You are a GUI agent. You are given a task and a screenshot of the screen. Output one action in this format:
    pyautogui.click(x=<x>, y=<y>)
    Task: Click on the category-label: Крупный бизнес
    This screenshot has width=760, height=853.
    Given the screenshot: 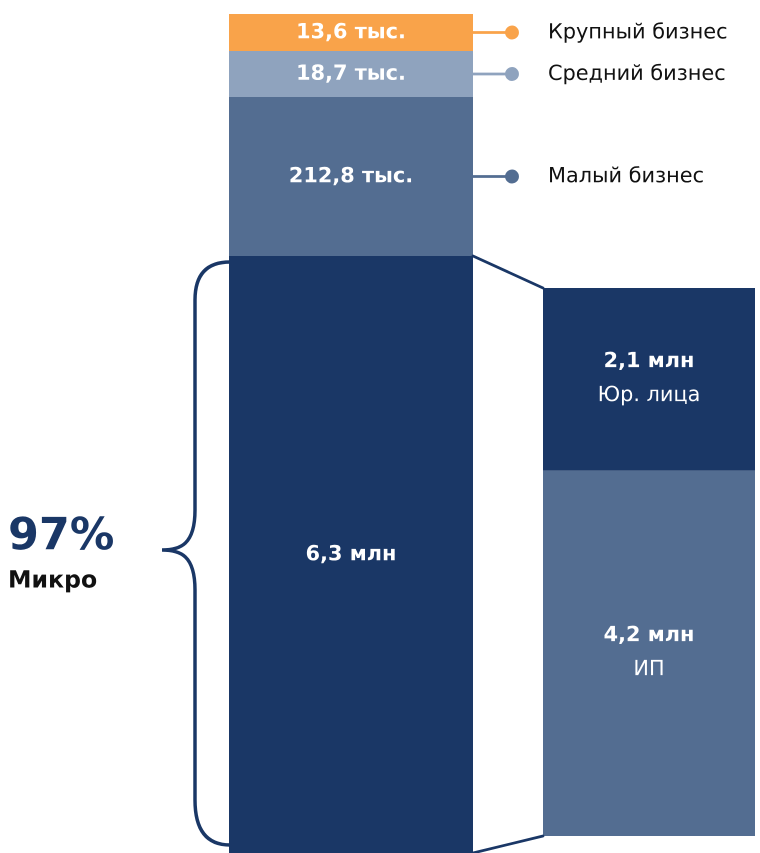 What is the action you would take?
    pyautogui.click(x=638, y=32)
    